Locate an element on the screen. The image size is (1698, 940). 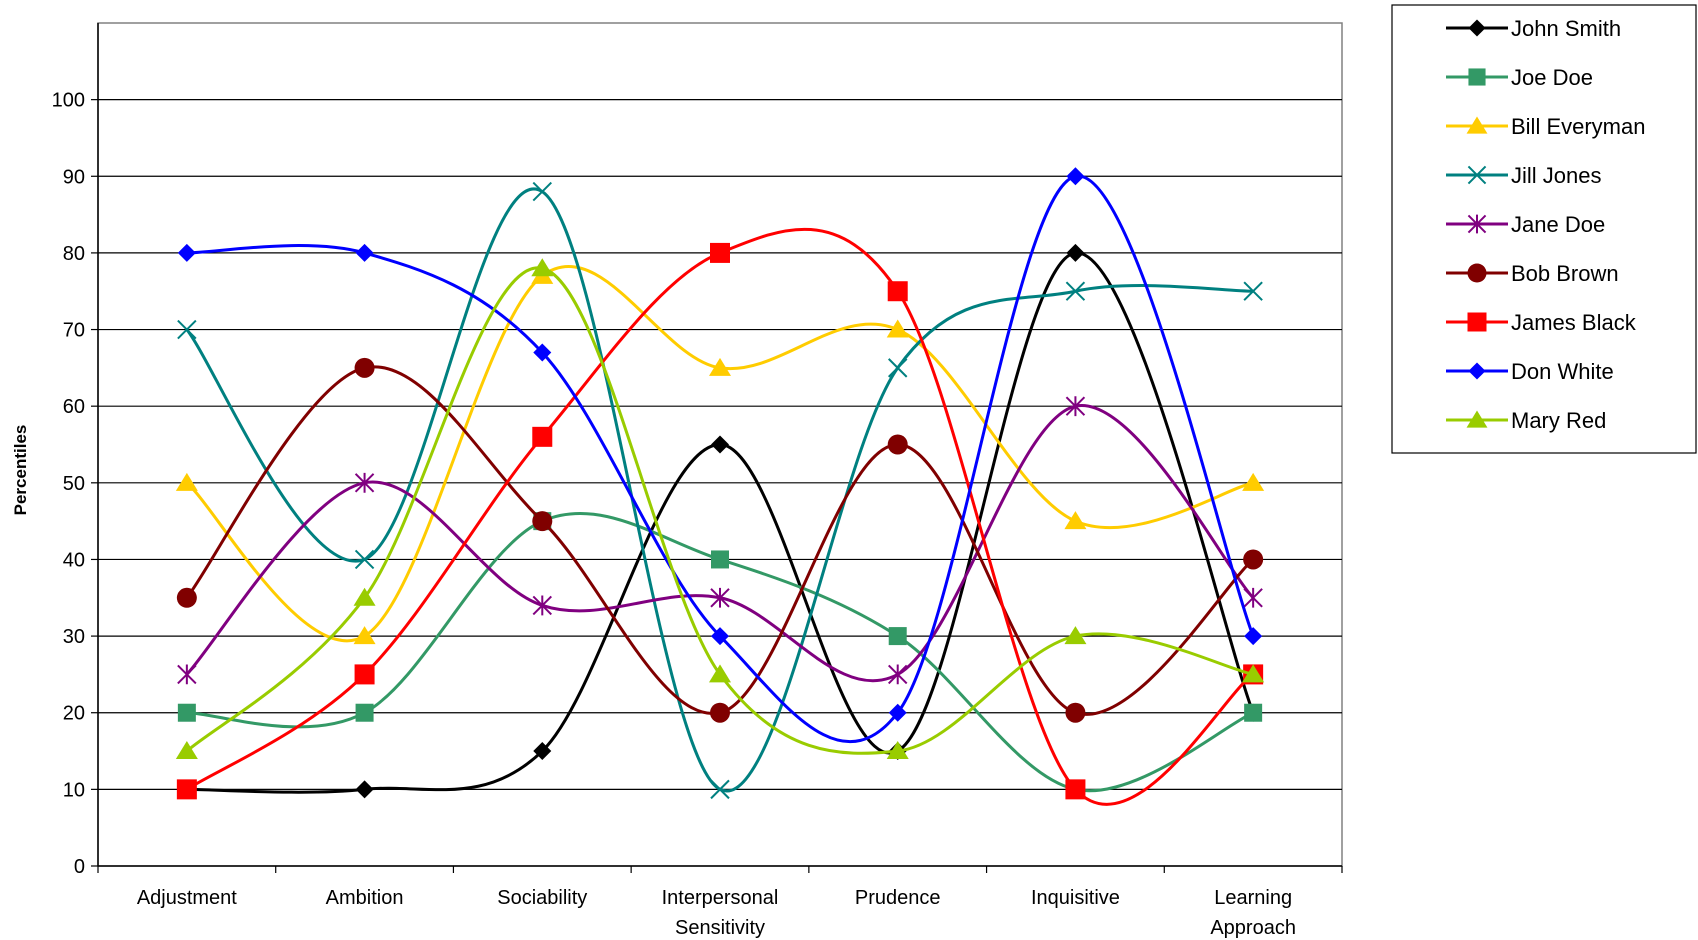
legend-item: James Black is located at coordinates (1541, 322).